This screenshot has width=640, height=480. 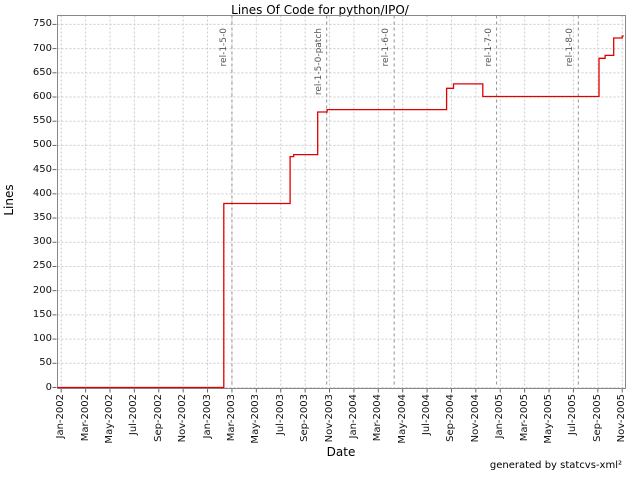 What do you see at coordinates (42, 169) in the screenshot?
I see `y-tick-label: 450` at bounding box center [42, 169].